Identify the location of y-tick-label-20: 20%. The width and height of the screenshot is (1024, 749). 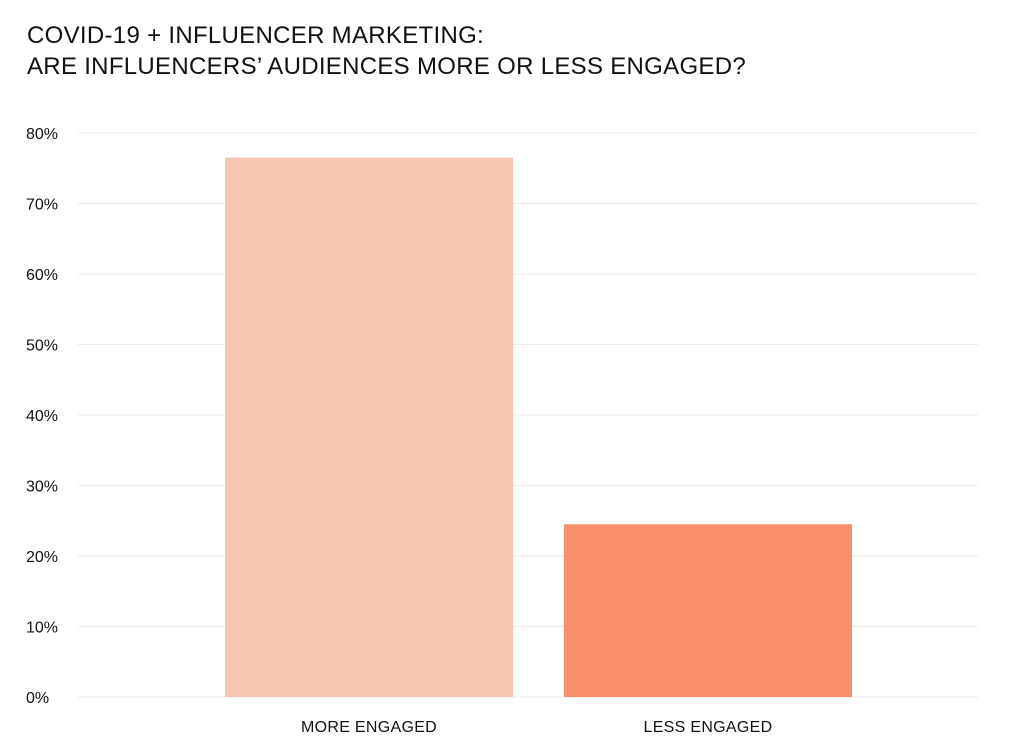
(42, 557).